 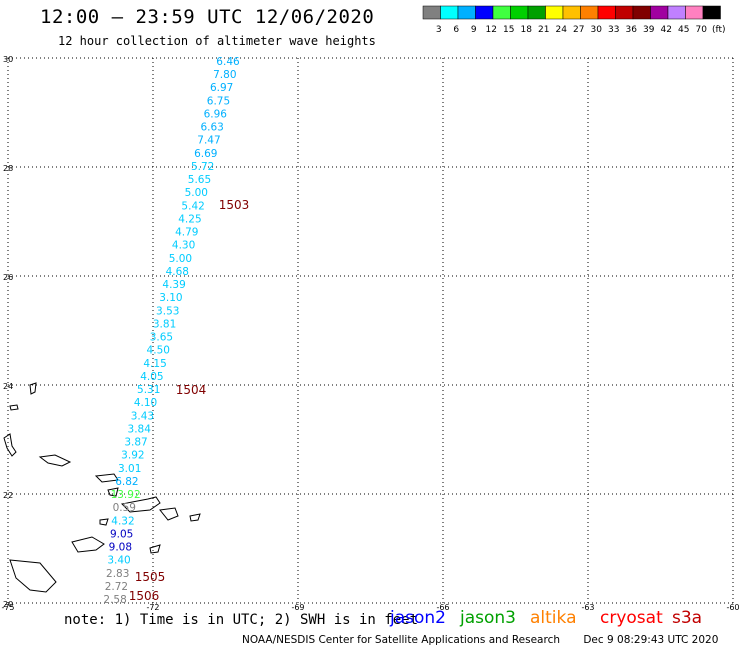 What do you see at coordinates (649, 30) in the screenshot?
I see `scale-label: 39` at bounding box center [649, 30].